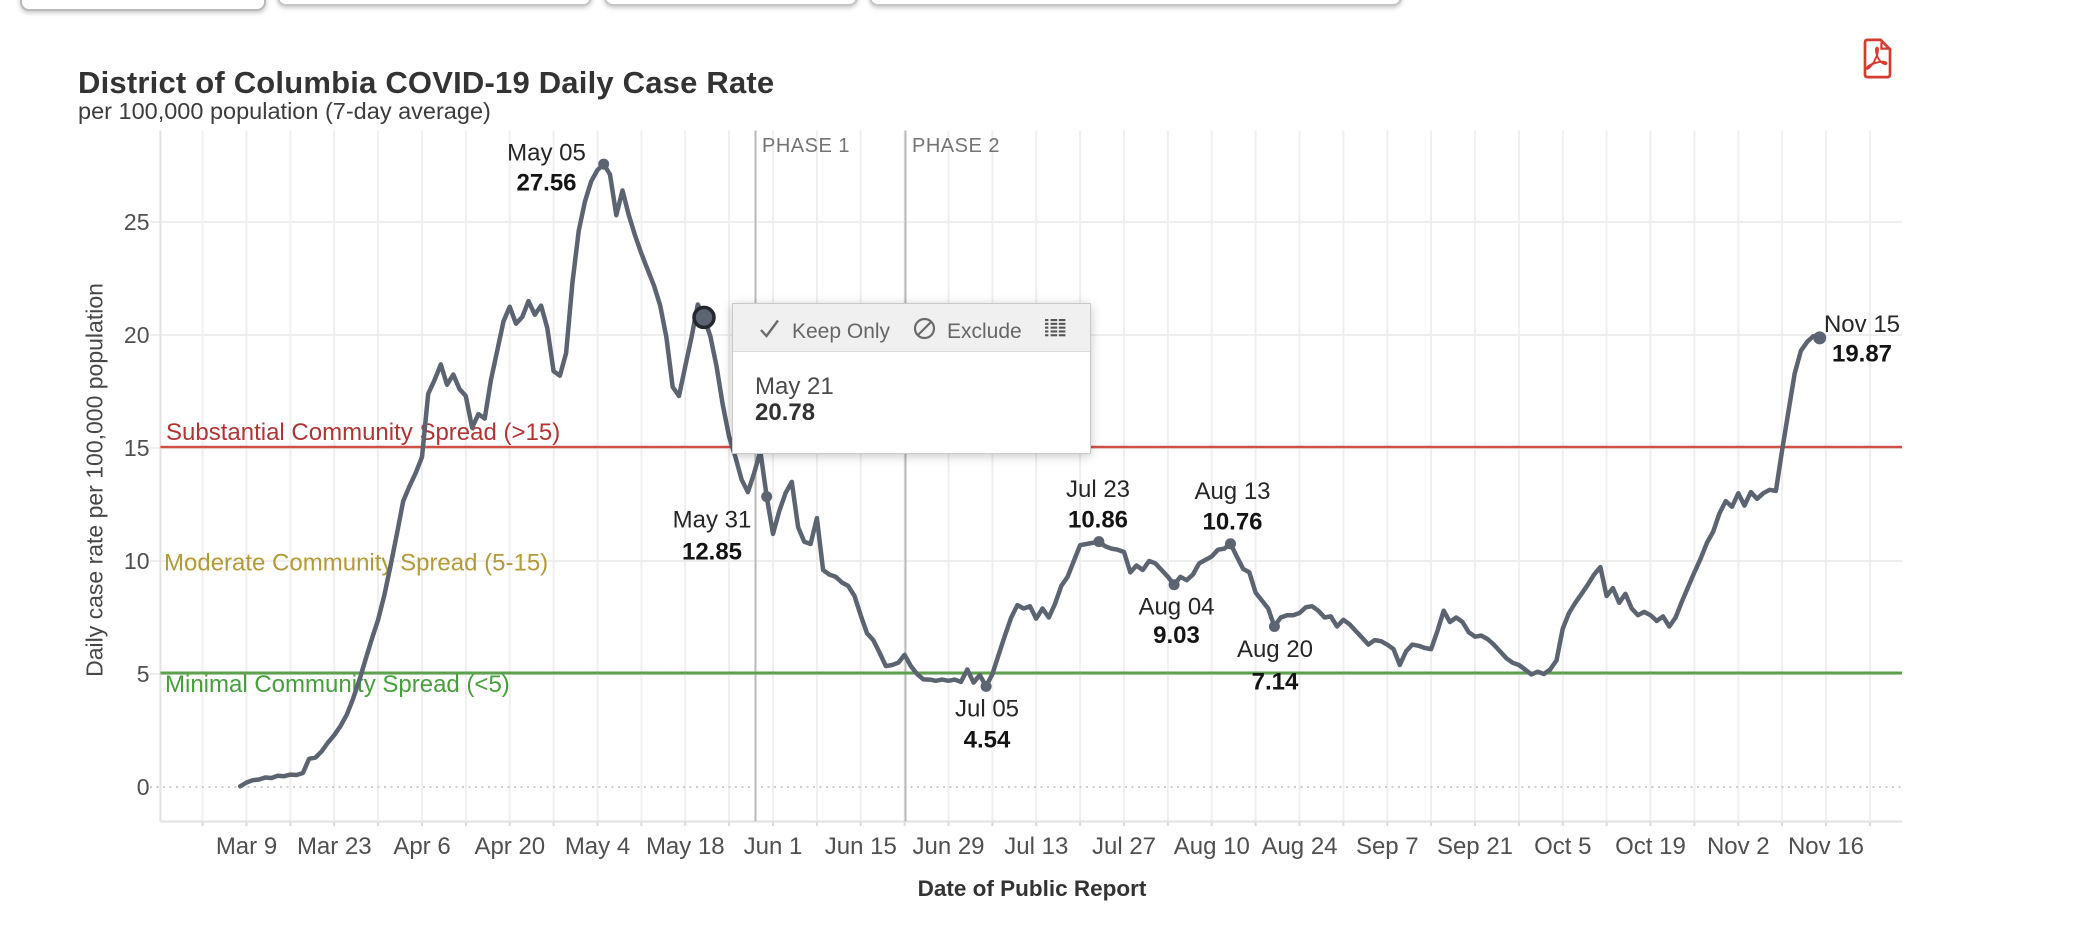 This screenshot has height=938, width=2092. I want to click on svg-text: Jun 1, so click(773, 846).